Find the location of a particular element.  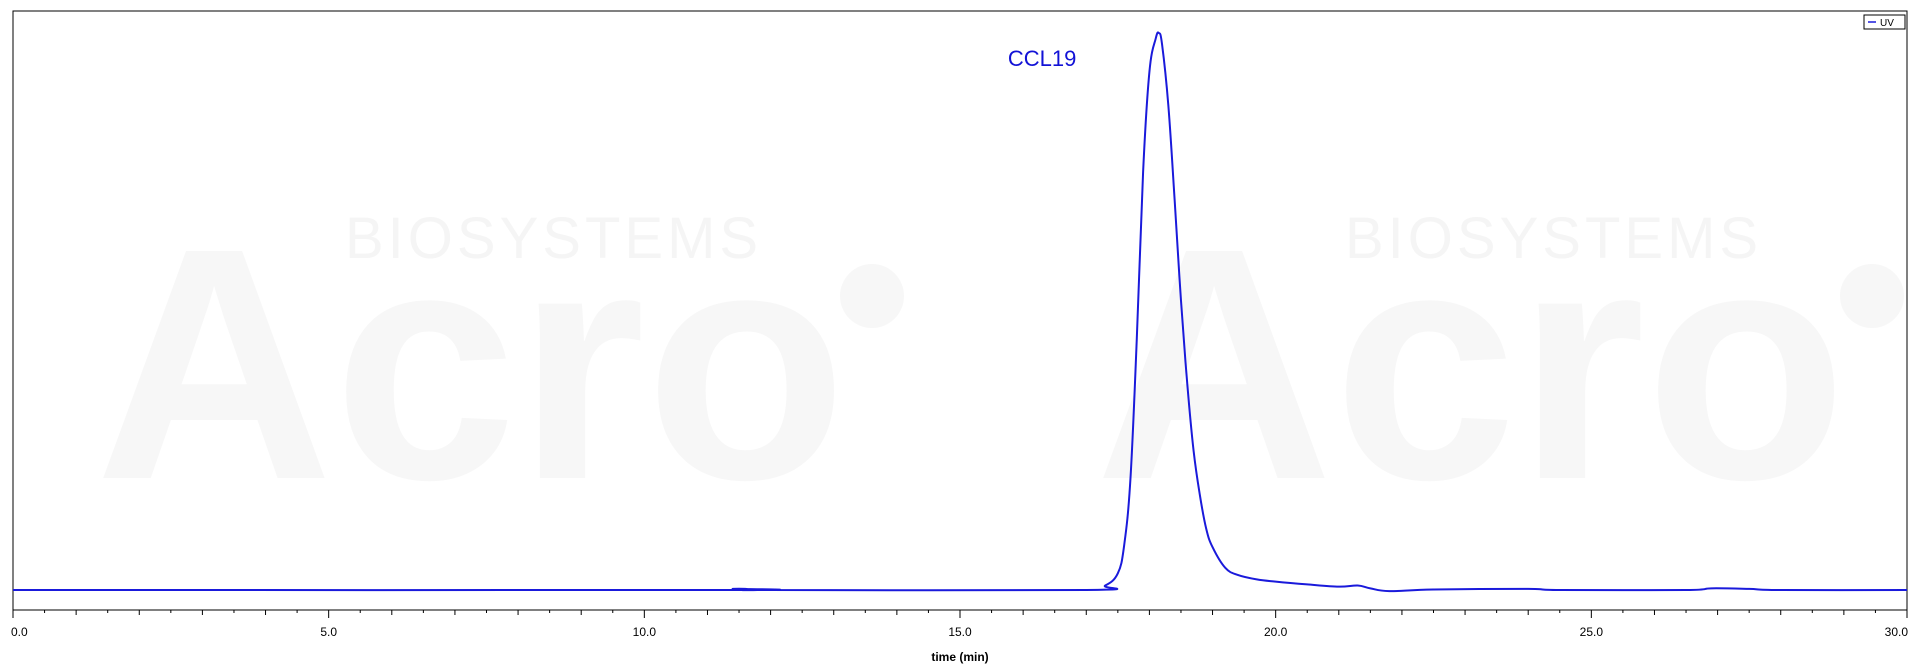

x-tick-label: 30.0 is located at coordinates (1897, 632).